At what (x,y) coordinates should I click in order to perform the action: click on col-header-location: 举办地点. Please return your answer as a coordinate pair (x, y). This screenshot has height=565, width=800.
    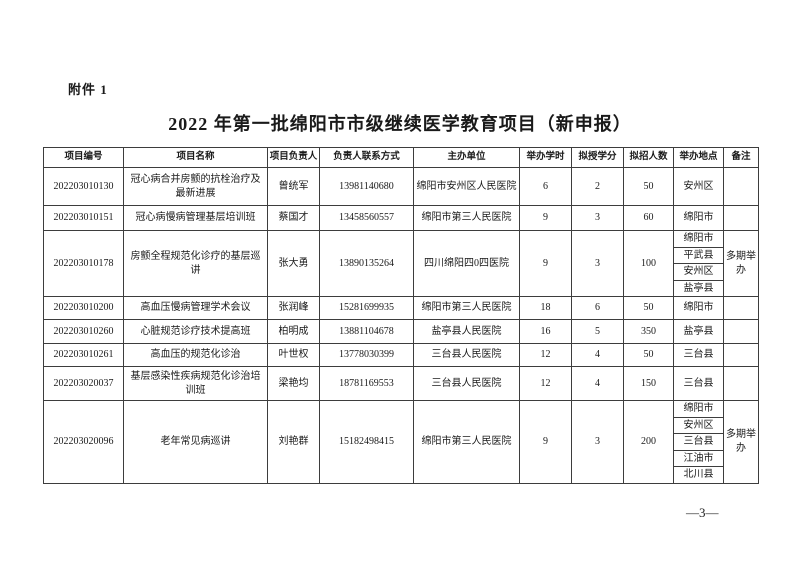
    Looking at the image, I should click on (698, 157).